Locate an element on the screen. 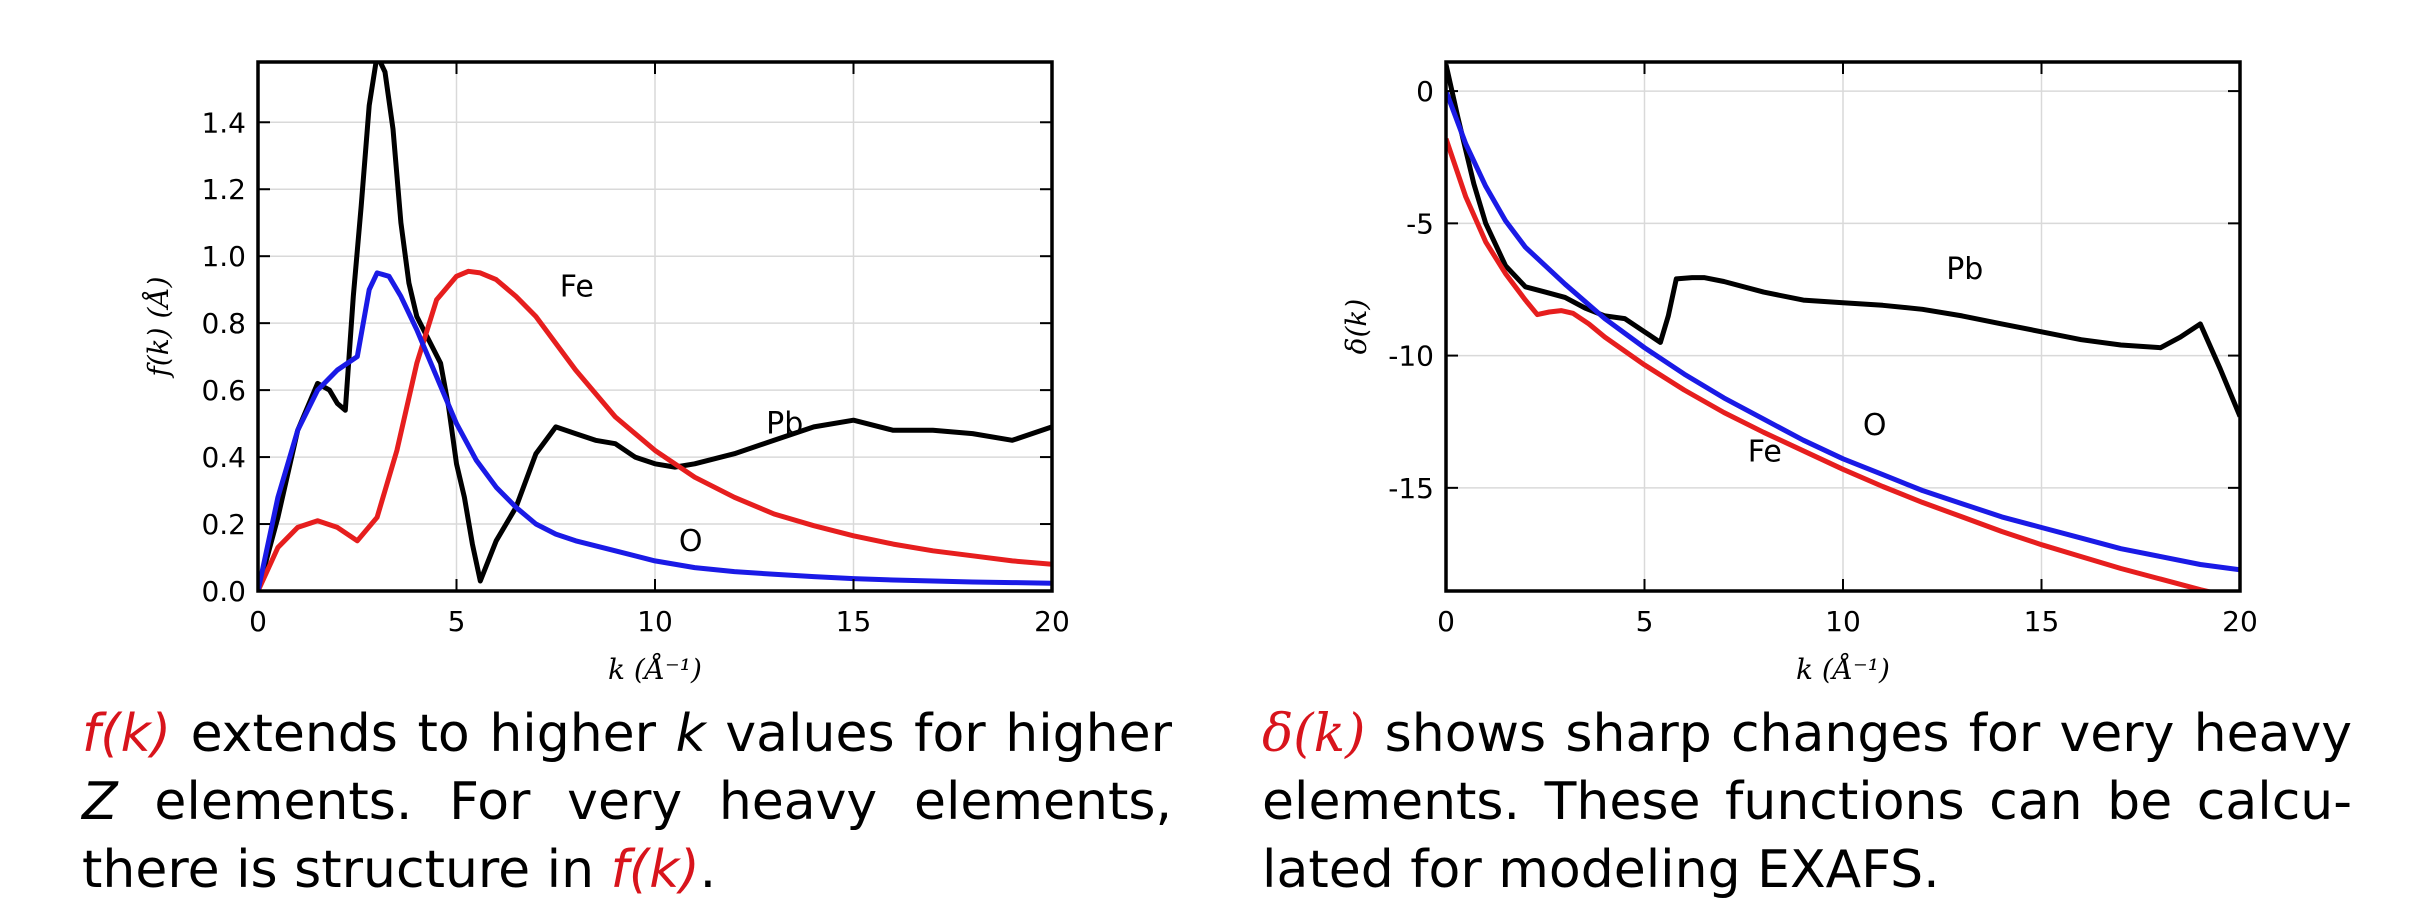 Image resolution: width=2430 pixels, height=916 pixels. caption-math-delta-k: δ(k) is located at coordinates (1314, 734).